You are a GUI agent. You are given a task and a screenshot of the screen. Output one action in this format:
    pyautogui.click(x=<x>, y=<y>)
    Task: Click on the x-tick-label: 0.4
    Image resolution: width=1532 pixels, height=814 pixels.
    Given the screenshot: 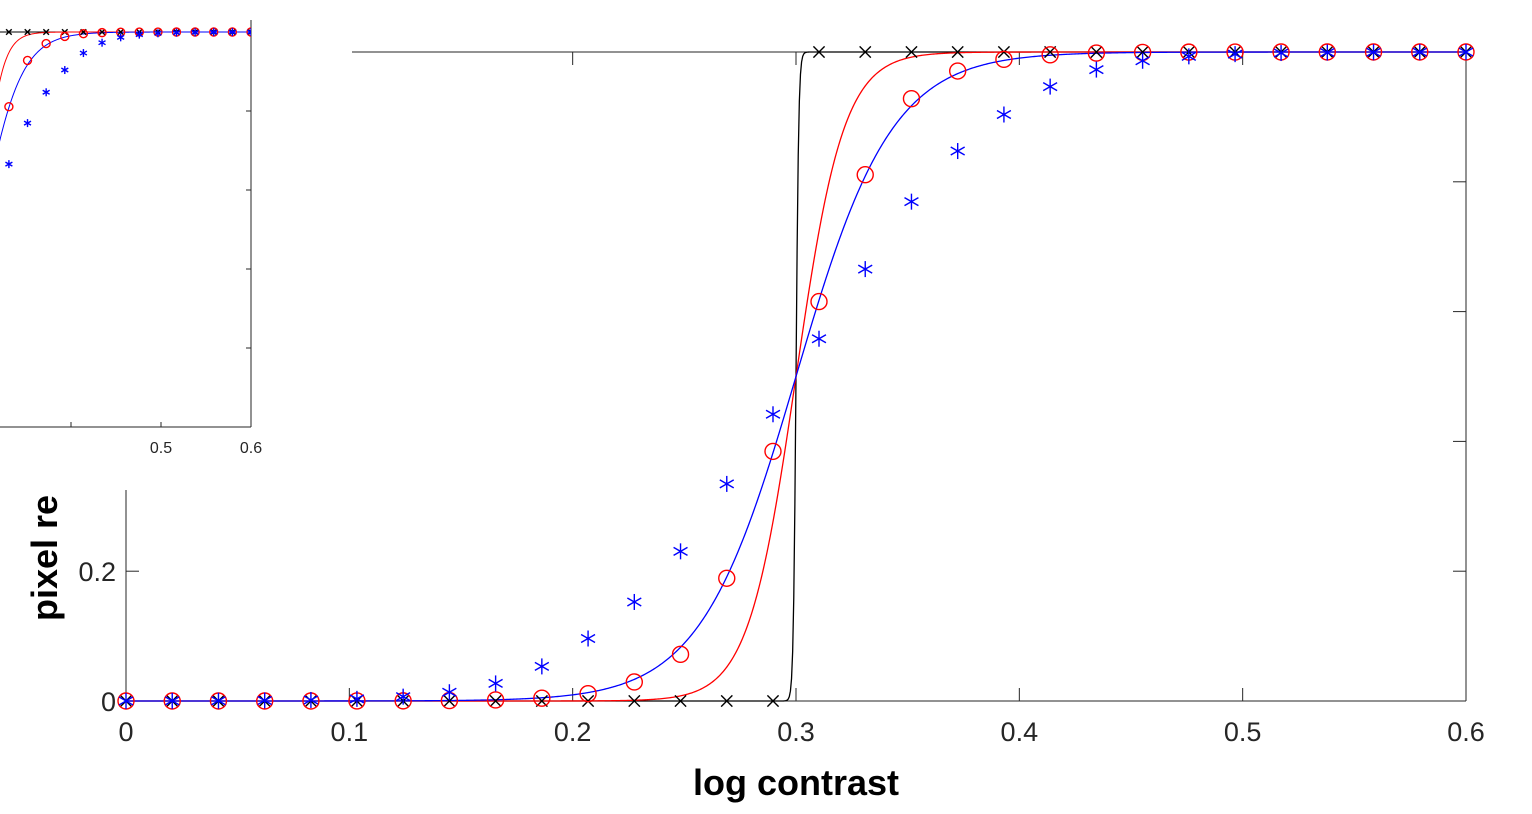 What is the action you would take?
    pyautogui.click(x=1020, y=732)
    